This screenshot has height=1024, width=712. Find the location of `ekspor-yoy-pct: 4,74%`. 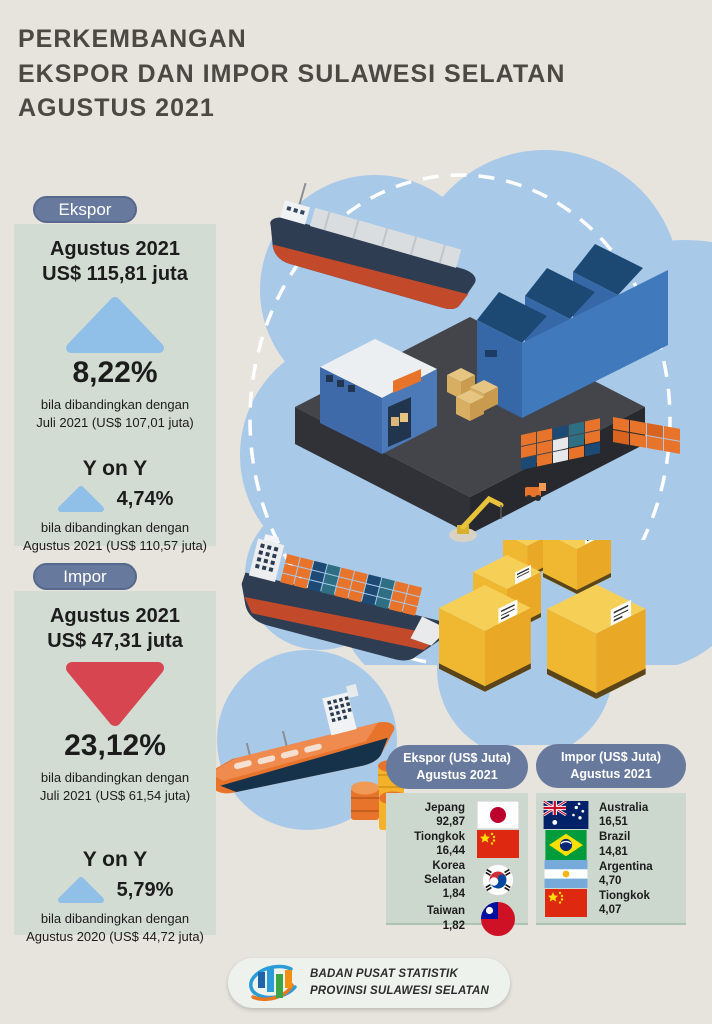

ekspor-yoy-pct: 4,74% is located at coordinates (145, 498).